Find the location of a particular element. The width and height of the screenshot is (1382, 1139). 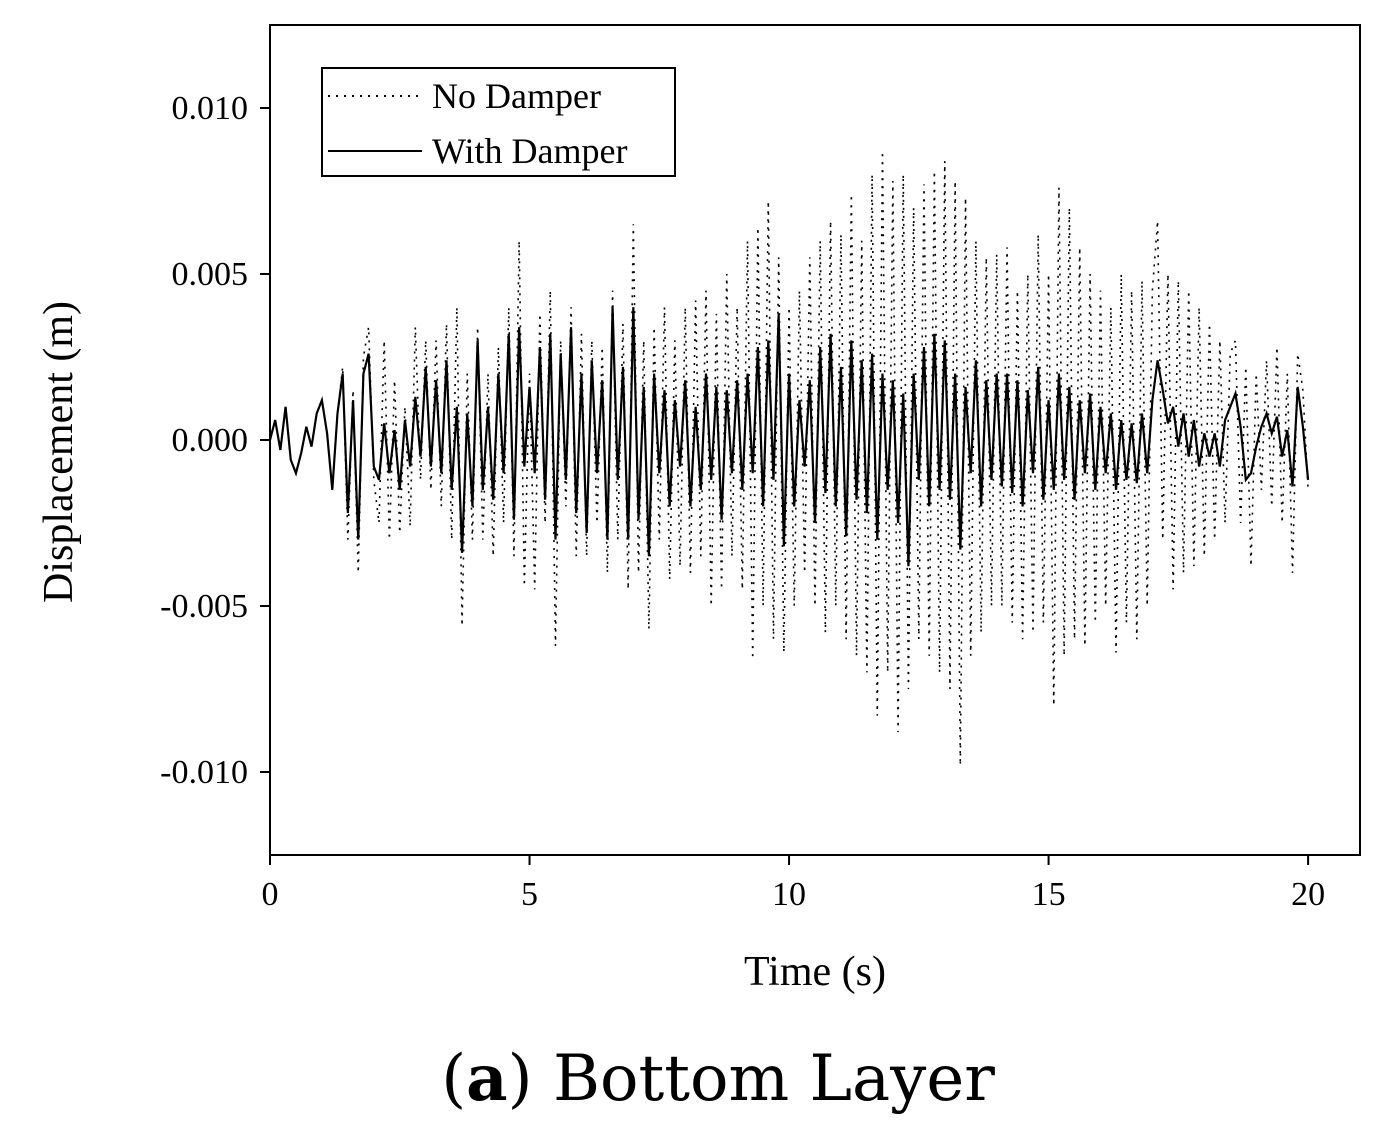

x-tick-label: 5 is located at coordinates (529, 894).